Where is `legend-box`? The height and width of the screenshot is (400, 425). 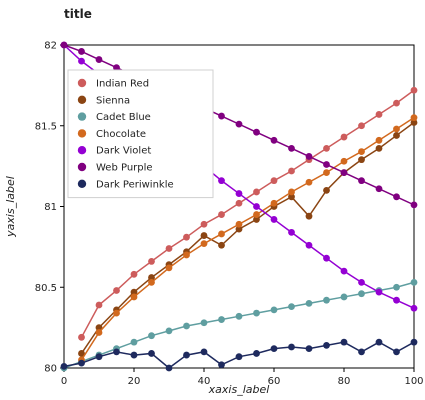
legend-box is located at coordinates (140, 134).